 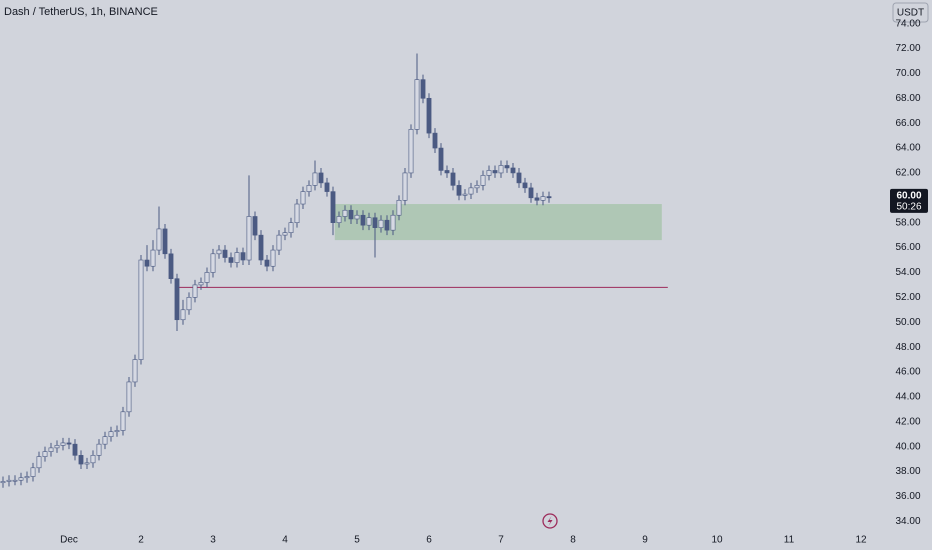 What do you see at coordinates (285, 540) in the screenshot?
I see `x-tick-label: 4` at bounding box center [285, 540].